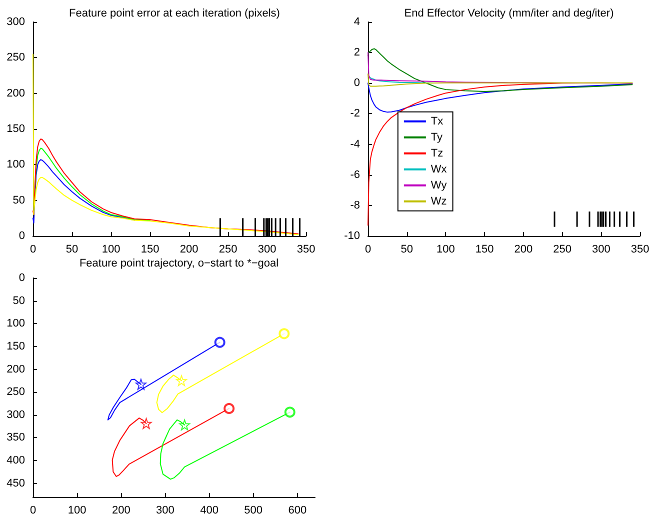  I want to click on legend-label: Wz, so click(438, 201).